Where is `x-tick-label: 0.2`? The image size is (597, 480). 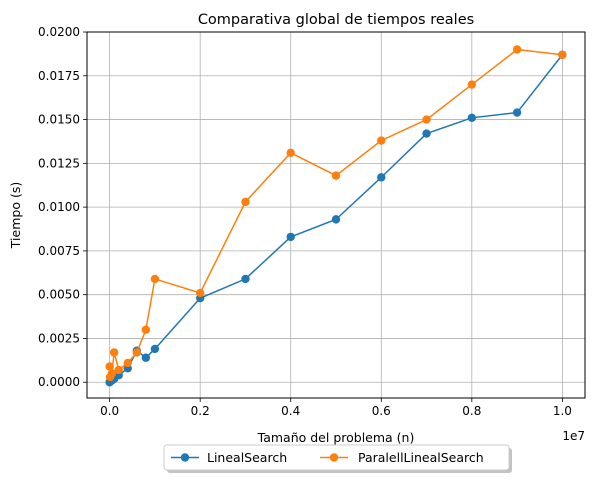 x-tick-label: 0.2 is located at coordinates (200, 411).